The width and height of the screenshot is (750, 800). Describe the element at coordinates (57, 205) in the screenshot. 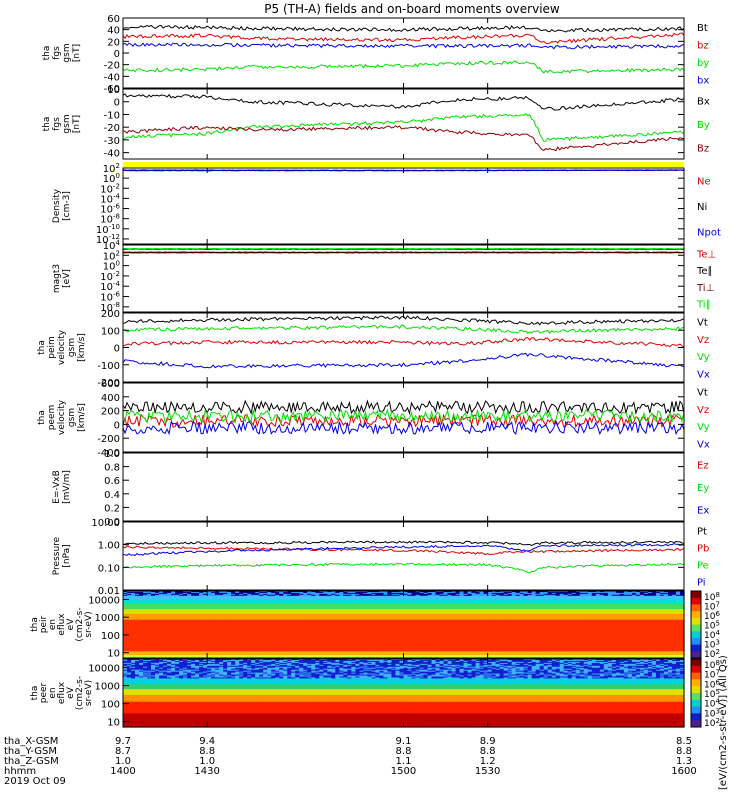

I see `panel-ylabel-line: Density` at that location.